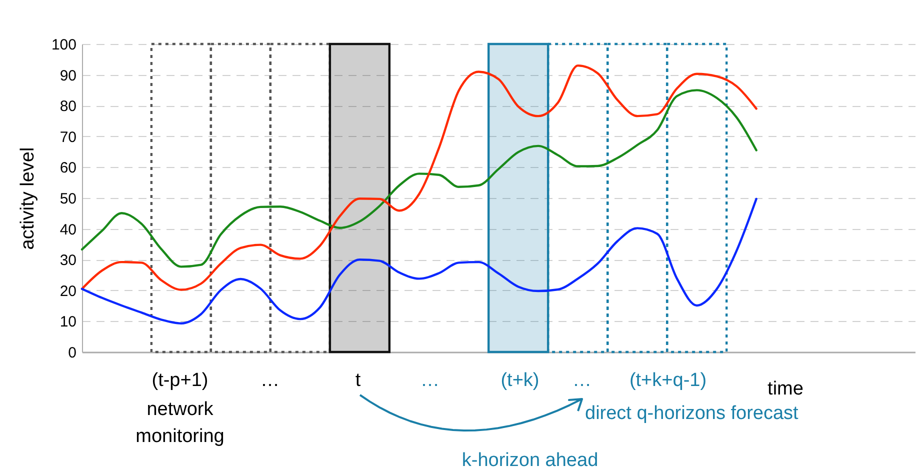  Describe the element at coordinates (530, 460) in the screenshot. I see `text: k-horizon ahead` at that location.